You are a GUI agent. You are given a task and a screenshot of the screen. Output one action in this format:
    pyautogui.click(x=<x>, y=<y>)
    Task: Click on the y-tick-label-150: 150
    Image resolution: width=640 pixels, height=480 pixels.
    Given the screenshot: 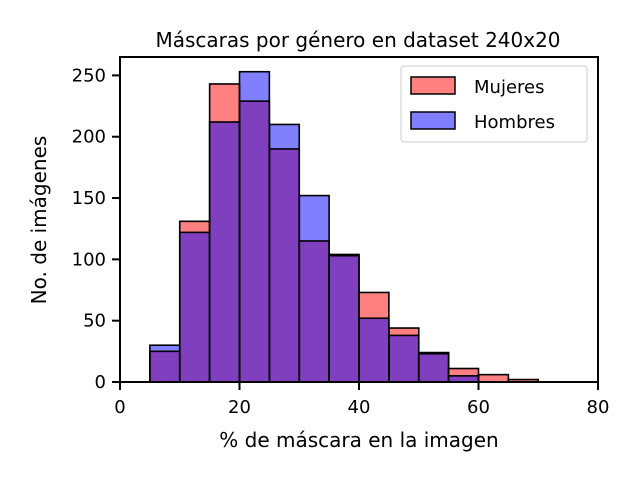 What is the action you would take?
    pyautogui.click(x=89, y=198)
    